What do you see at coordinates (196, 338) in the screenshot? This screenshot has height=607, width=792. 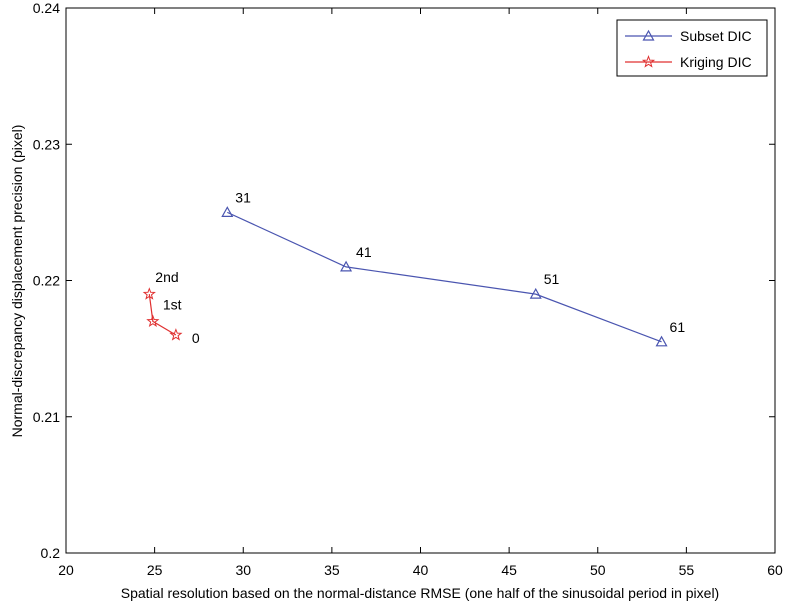 I see `point-label: 0` at bounding box center [196, 338].